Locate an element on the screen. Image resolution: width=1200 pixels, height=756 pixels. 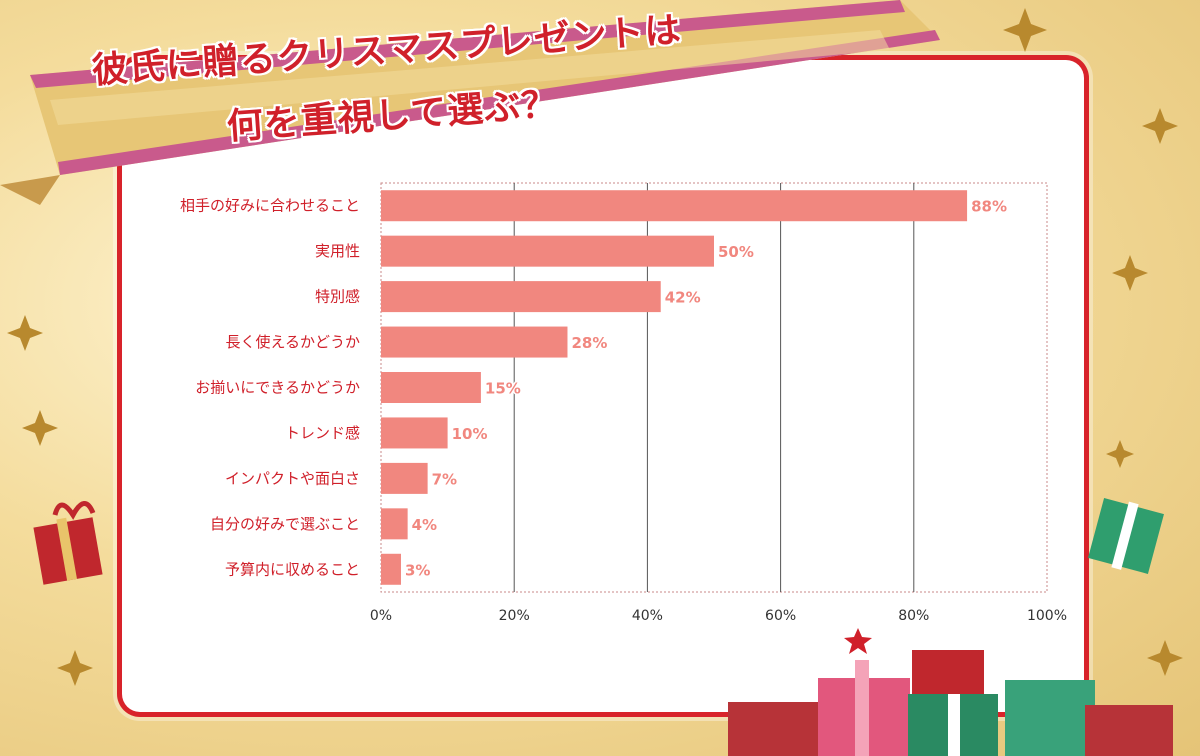
category-label: 長く使えるかどうか is located at coordinates (292, 342).